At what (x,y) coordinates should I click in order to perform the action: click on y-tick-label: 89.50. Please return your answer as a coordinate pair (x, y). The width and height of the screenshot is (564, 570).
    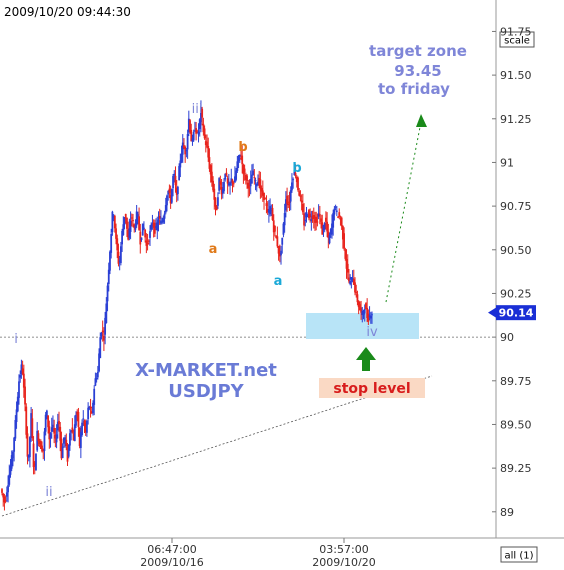
    Looking at the image, I should click on (516, 424).